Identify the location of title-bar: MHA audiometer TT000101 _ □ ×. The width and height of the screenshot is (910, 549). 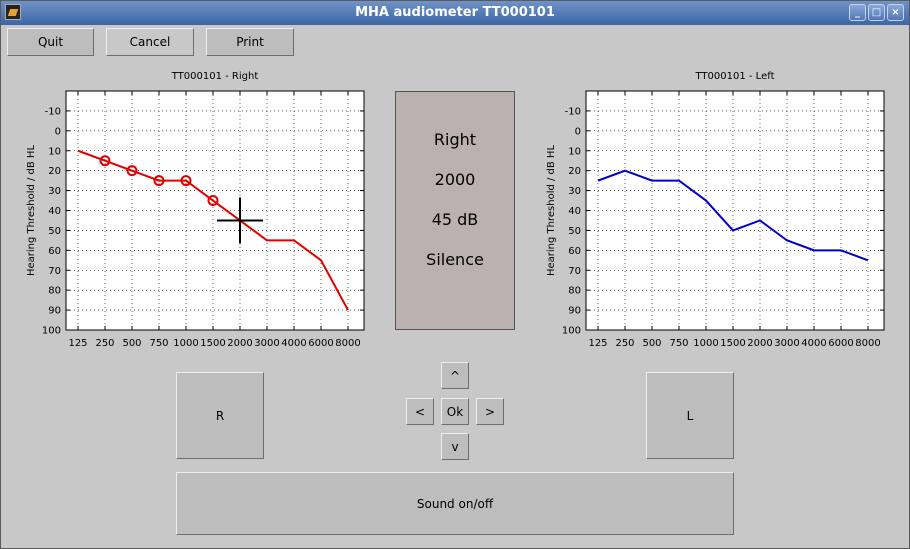
(455, 13).